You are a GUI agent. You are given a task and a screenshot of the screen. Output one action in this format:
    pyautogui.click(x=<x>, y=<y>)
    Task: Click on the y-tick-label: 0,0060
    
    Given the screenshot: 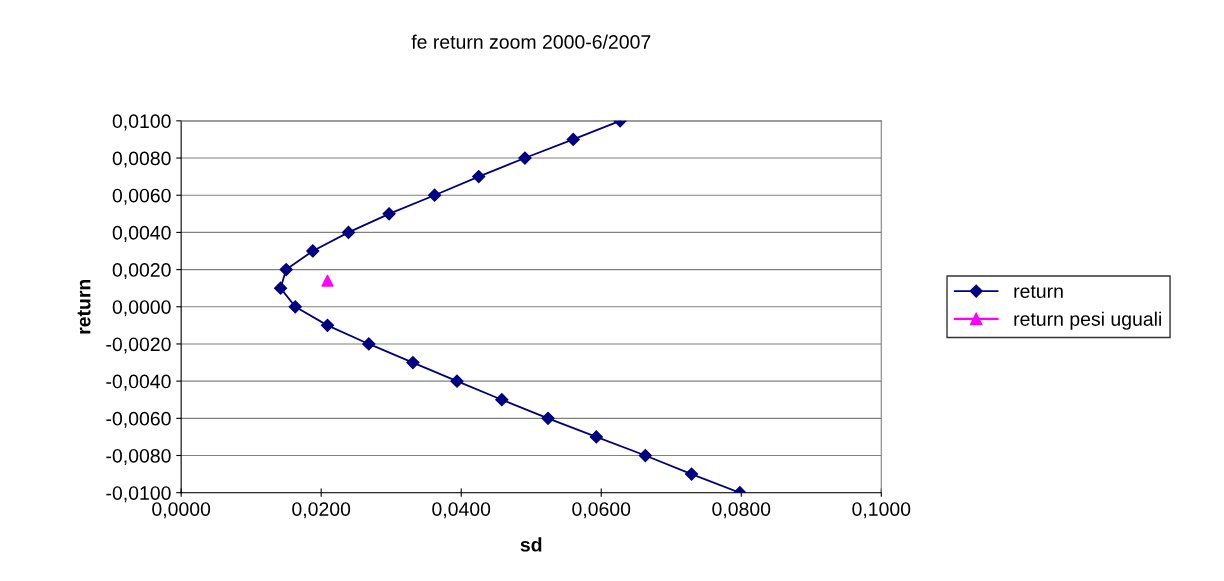 What is the action you would take?
    pyautogui.click(x=141, y=196)
    